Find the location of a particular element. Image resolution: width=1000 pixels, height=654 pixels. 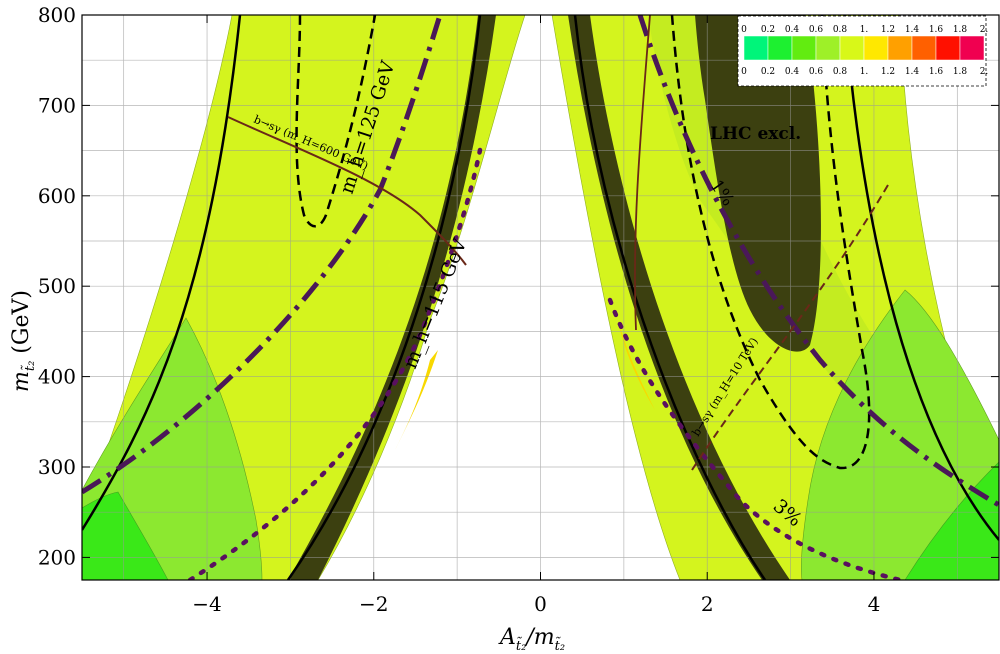

x-tick-label: 4 is located at coordinates (874, 604).